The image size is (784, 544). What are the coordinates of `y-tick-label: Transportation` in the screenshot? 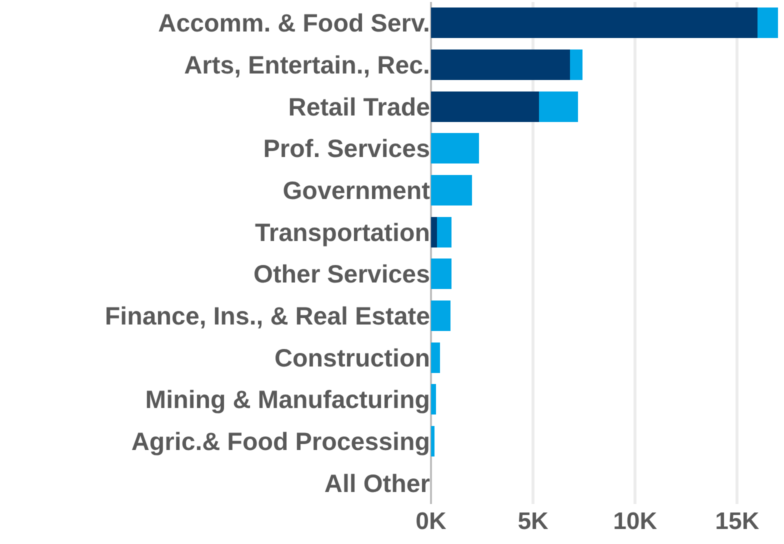 It's located at (342, 232).